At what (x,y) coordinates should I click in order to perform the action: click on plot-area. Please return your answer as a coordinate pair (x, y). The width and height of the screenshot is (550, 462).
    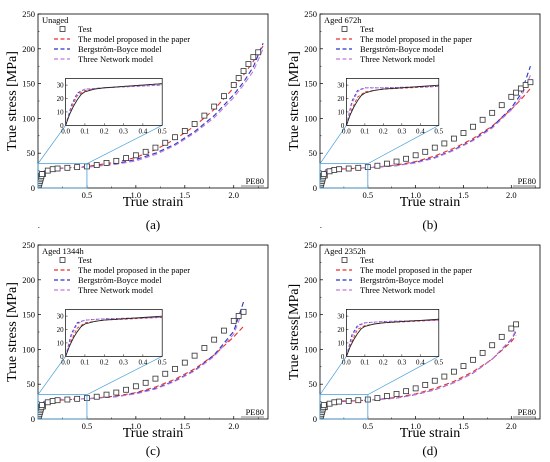
    Looking at the image, I should click on (427, 127).